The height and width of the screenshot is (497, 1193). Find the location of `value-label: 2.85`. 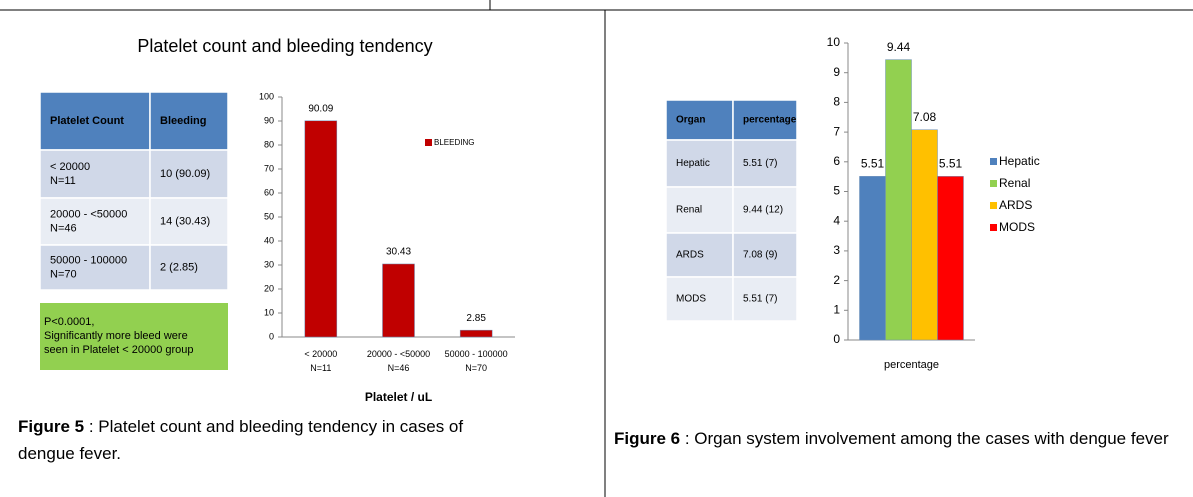

value-label: 2.85 is located at coordinates (476, 318).